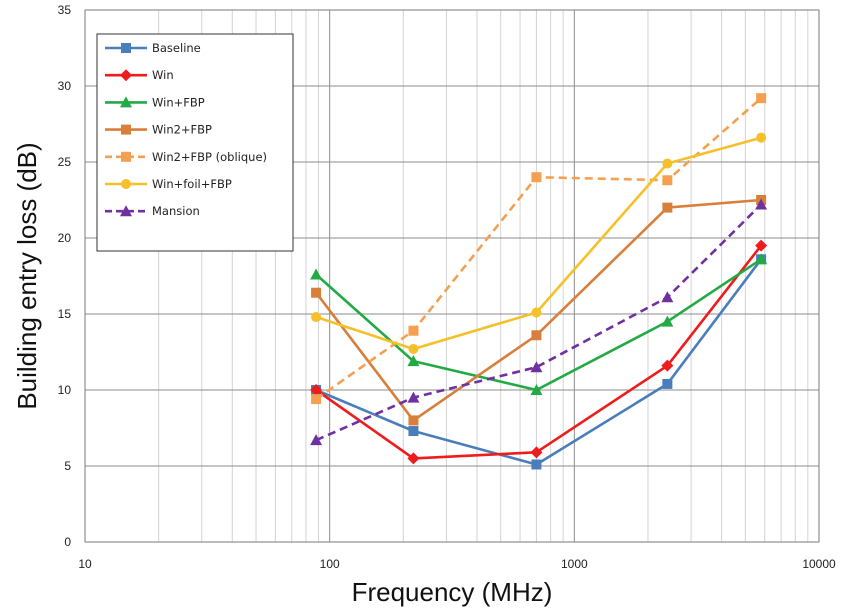  What do you see at coordinates (139, 75) in the screenshot?
I see `legend-entry-2: Win` at bounding box center [139, 75].